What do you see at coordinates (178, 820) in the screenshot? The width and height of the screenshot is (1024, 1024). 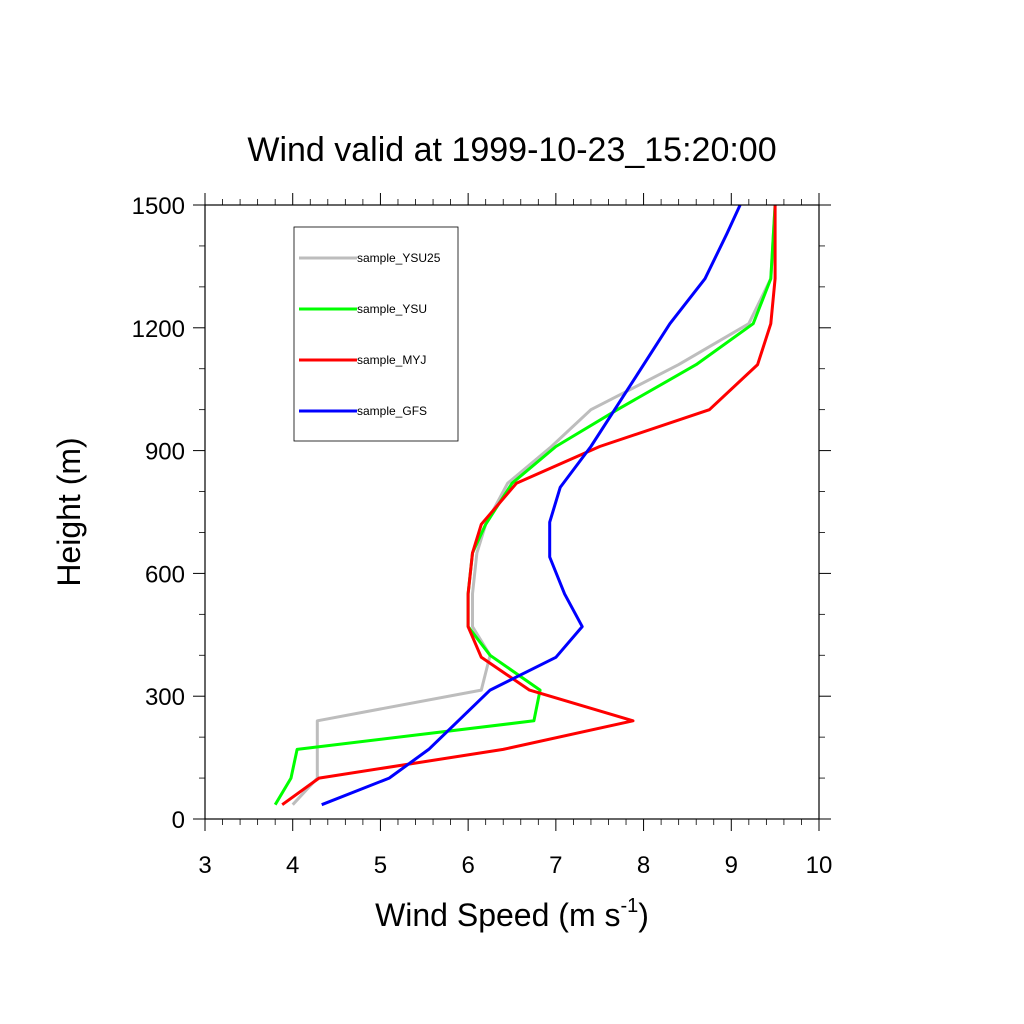 I see `y-tick-label: 0` at bounding box center [178, 820].